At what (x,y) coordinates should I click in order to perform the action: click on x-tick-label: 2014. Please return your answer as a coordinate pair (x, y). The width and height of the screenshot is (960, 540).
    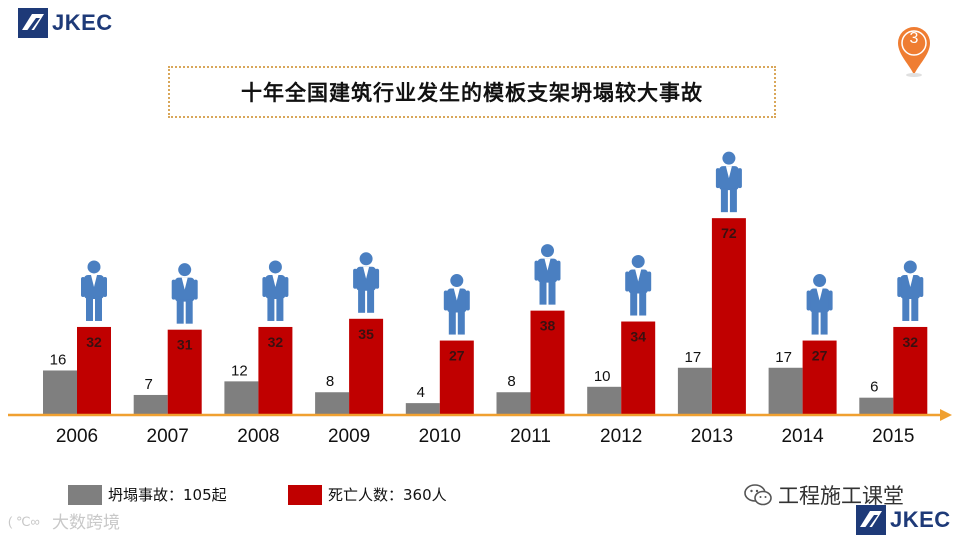
    Looking at the image, I should click on (802, 436).